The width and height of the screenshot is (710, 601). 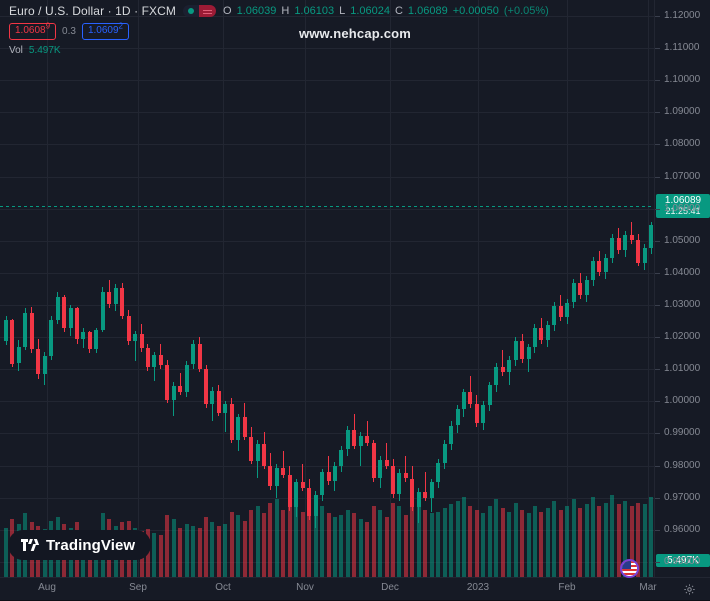 What do you see at coordinates (16, 50) in the screenshot?
I see `volume-legend-label: Vol` at bounding box center [16, 50].